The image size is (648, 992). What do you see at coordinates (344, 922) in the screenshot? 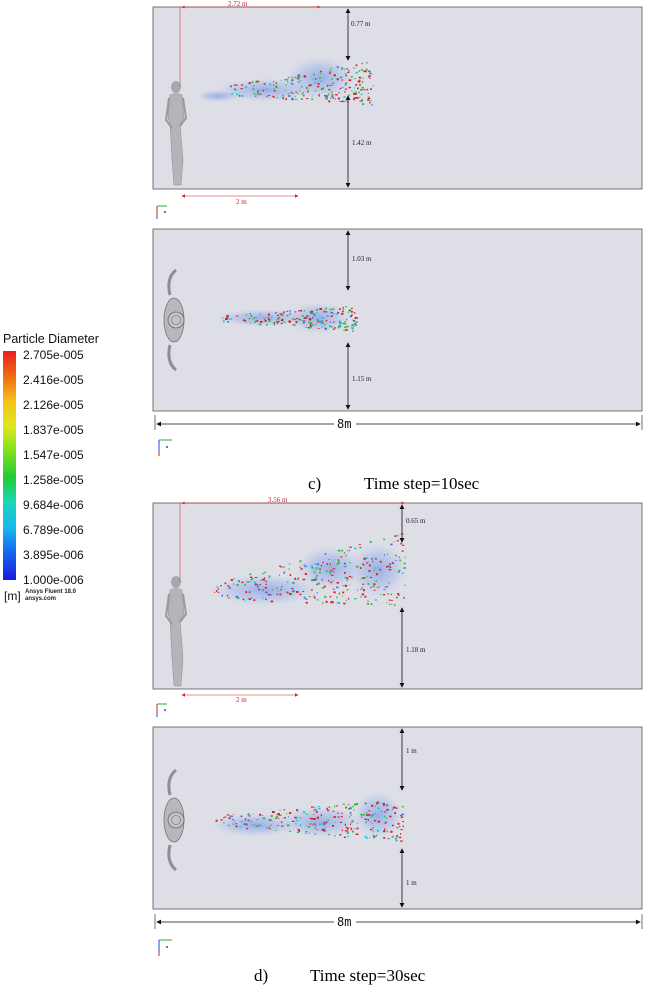
I see `width-label: 8m` at bounding box center [344, 922].